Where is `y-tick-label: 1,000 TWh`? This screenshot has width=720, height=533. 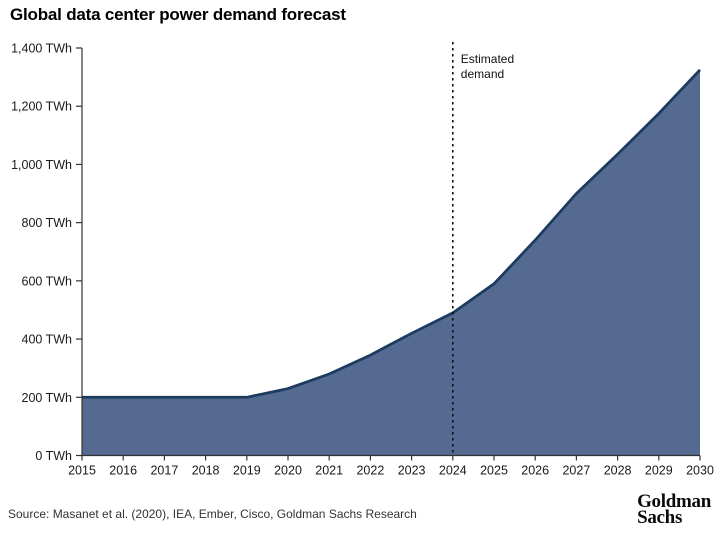
y-tick-label: 1,000 TWh is located at coordinates (41, 165).